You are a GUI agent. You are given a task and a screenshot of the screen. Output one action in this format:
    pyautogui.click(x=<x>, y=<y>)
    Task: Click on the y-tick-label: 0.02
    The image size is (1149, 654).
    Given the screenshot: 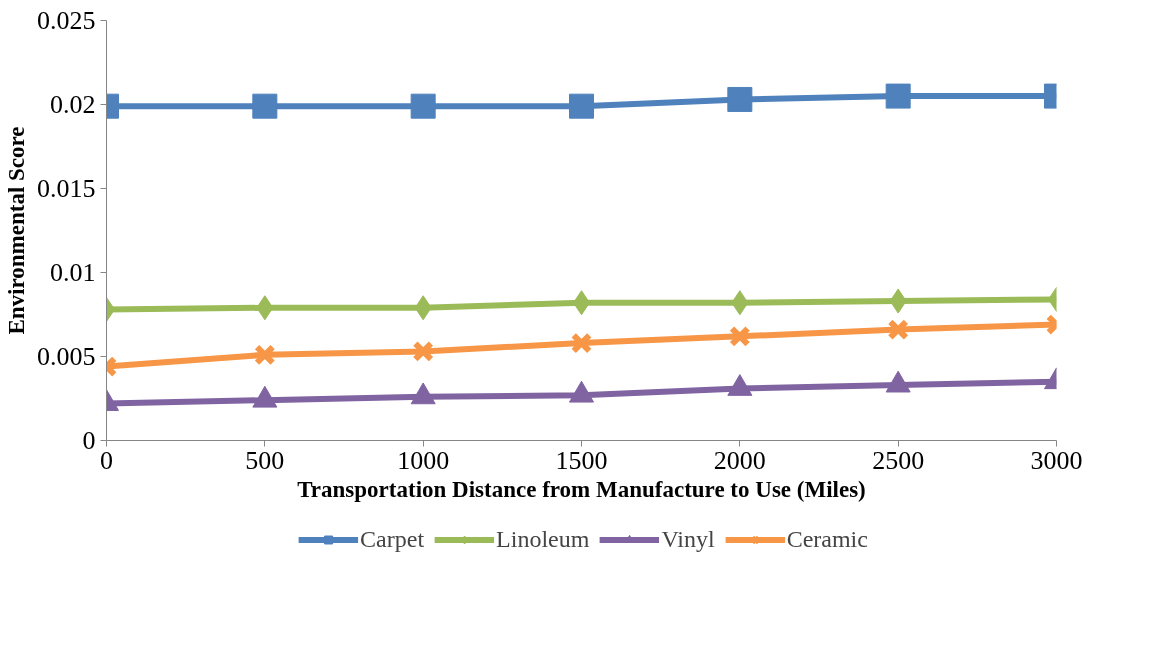 What is the action you would take?
    pyautogui.click(x=73, y=104)
    